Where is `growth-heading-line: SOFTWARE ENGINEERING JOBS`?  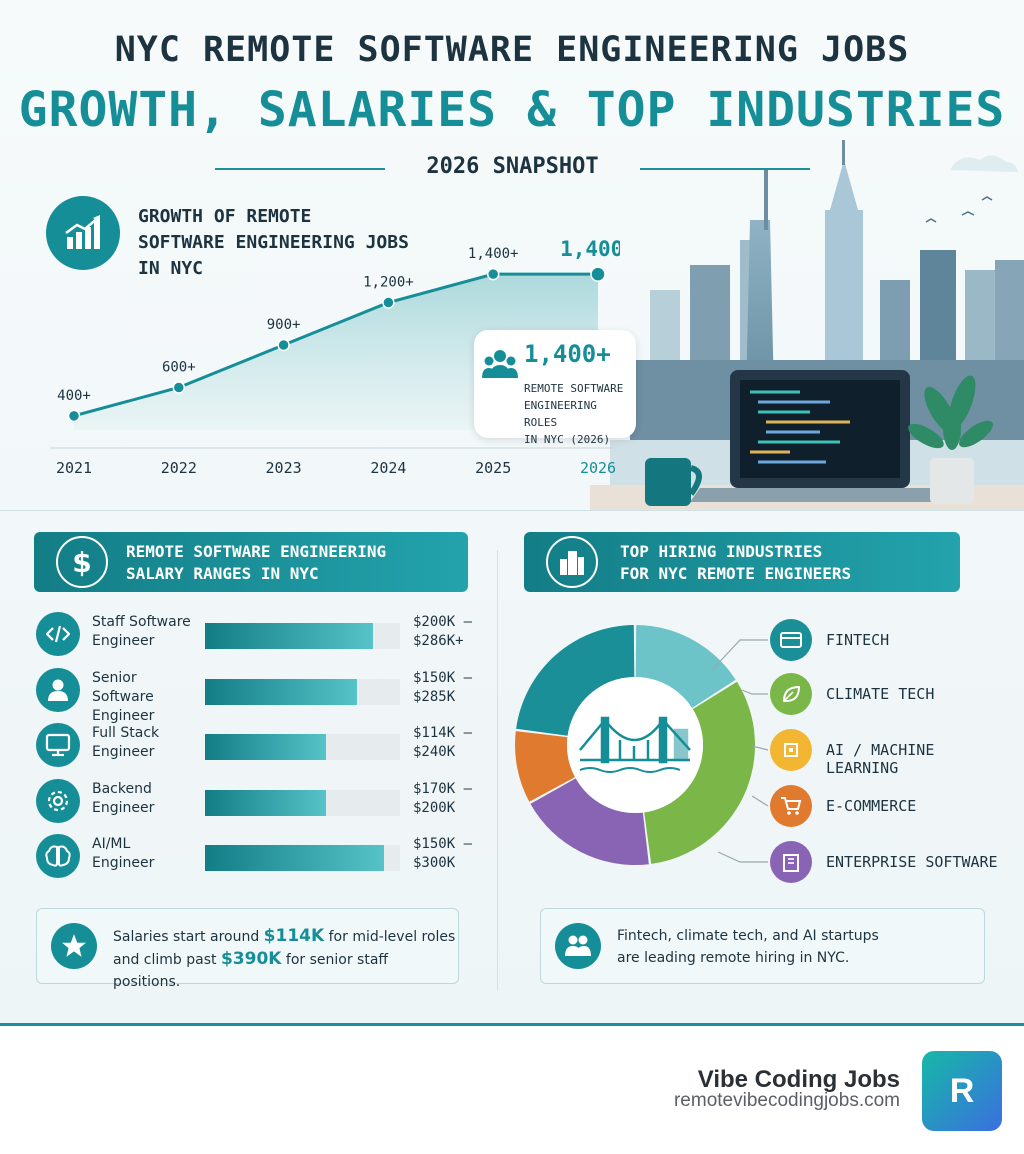
growth-heading-line: SOFTWARE ENGINEERING JOBS is located at coordinates (273, 242).